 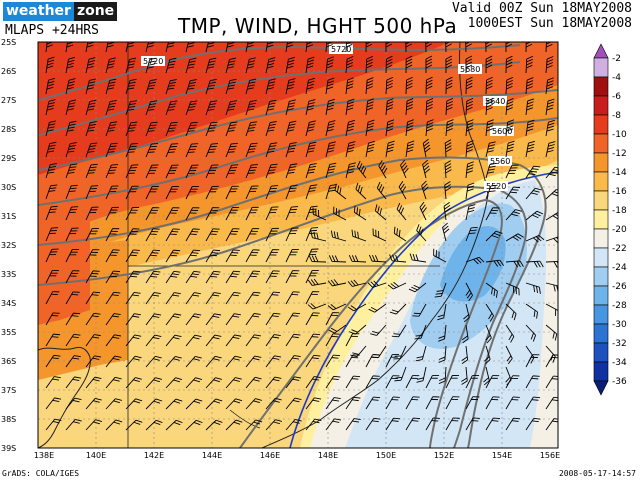 I want to click on lat-label: 25S, so click(x=8, y=42).